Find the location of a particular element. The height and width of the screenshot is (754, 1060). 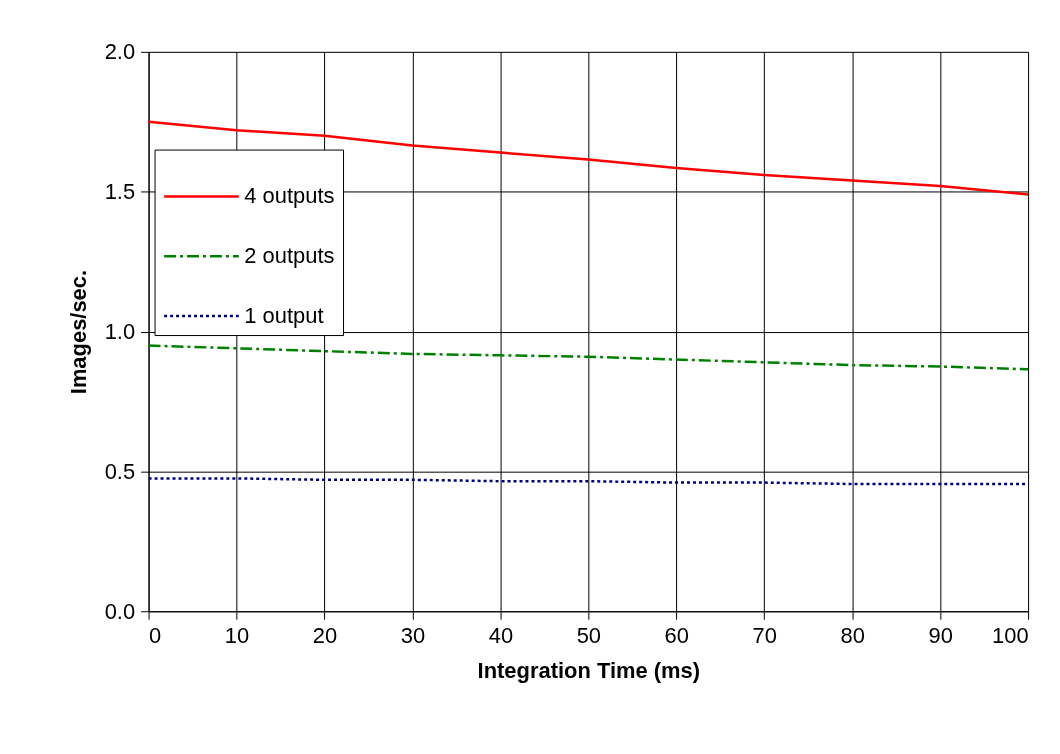

y-tick-label: 0.0 is located at coordinates (120, 611).